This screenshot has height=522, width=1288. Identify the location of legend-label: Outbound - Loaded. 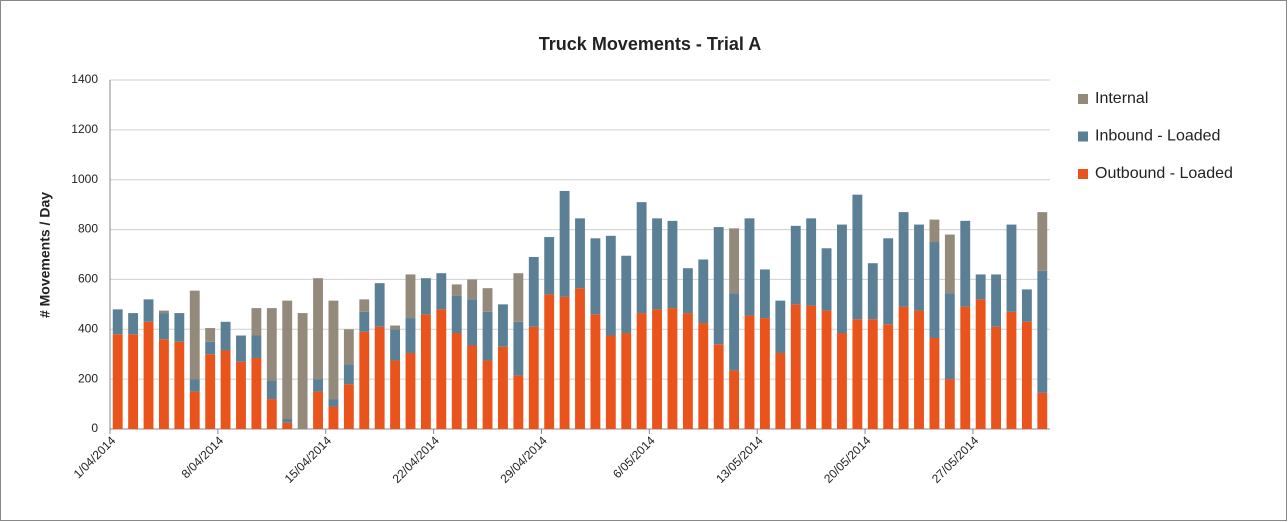
(1164, 173).